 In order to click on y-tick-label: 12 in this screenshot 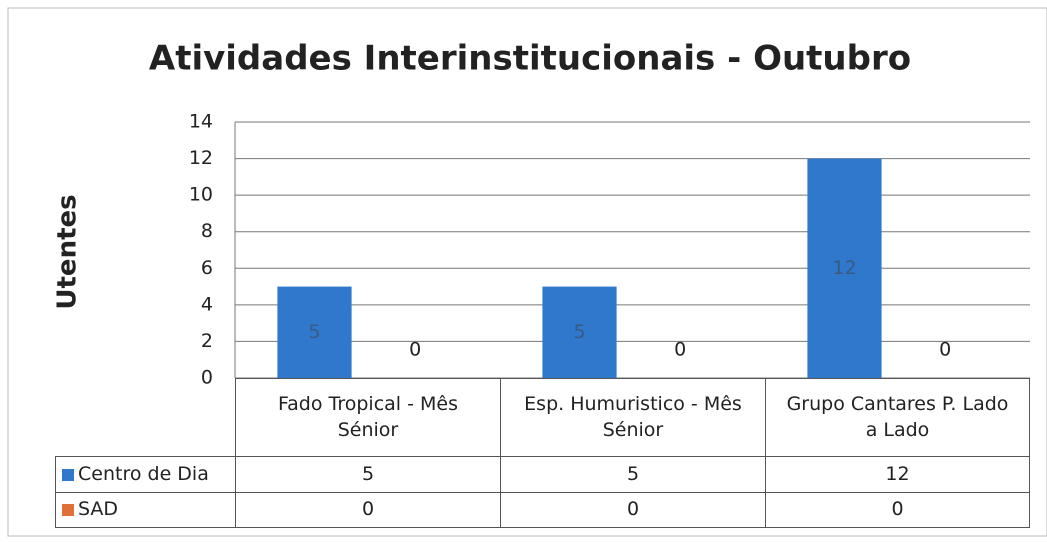, I will do `click(201, 158)`.